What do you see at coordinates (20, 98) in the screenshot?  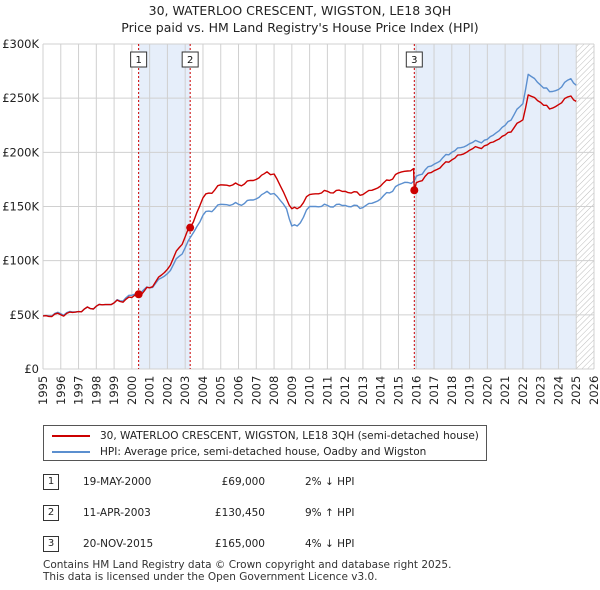 I see `y-tick-label: £250K` at bounding box center [20, 98].